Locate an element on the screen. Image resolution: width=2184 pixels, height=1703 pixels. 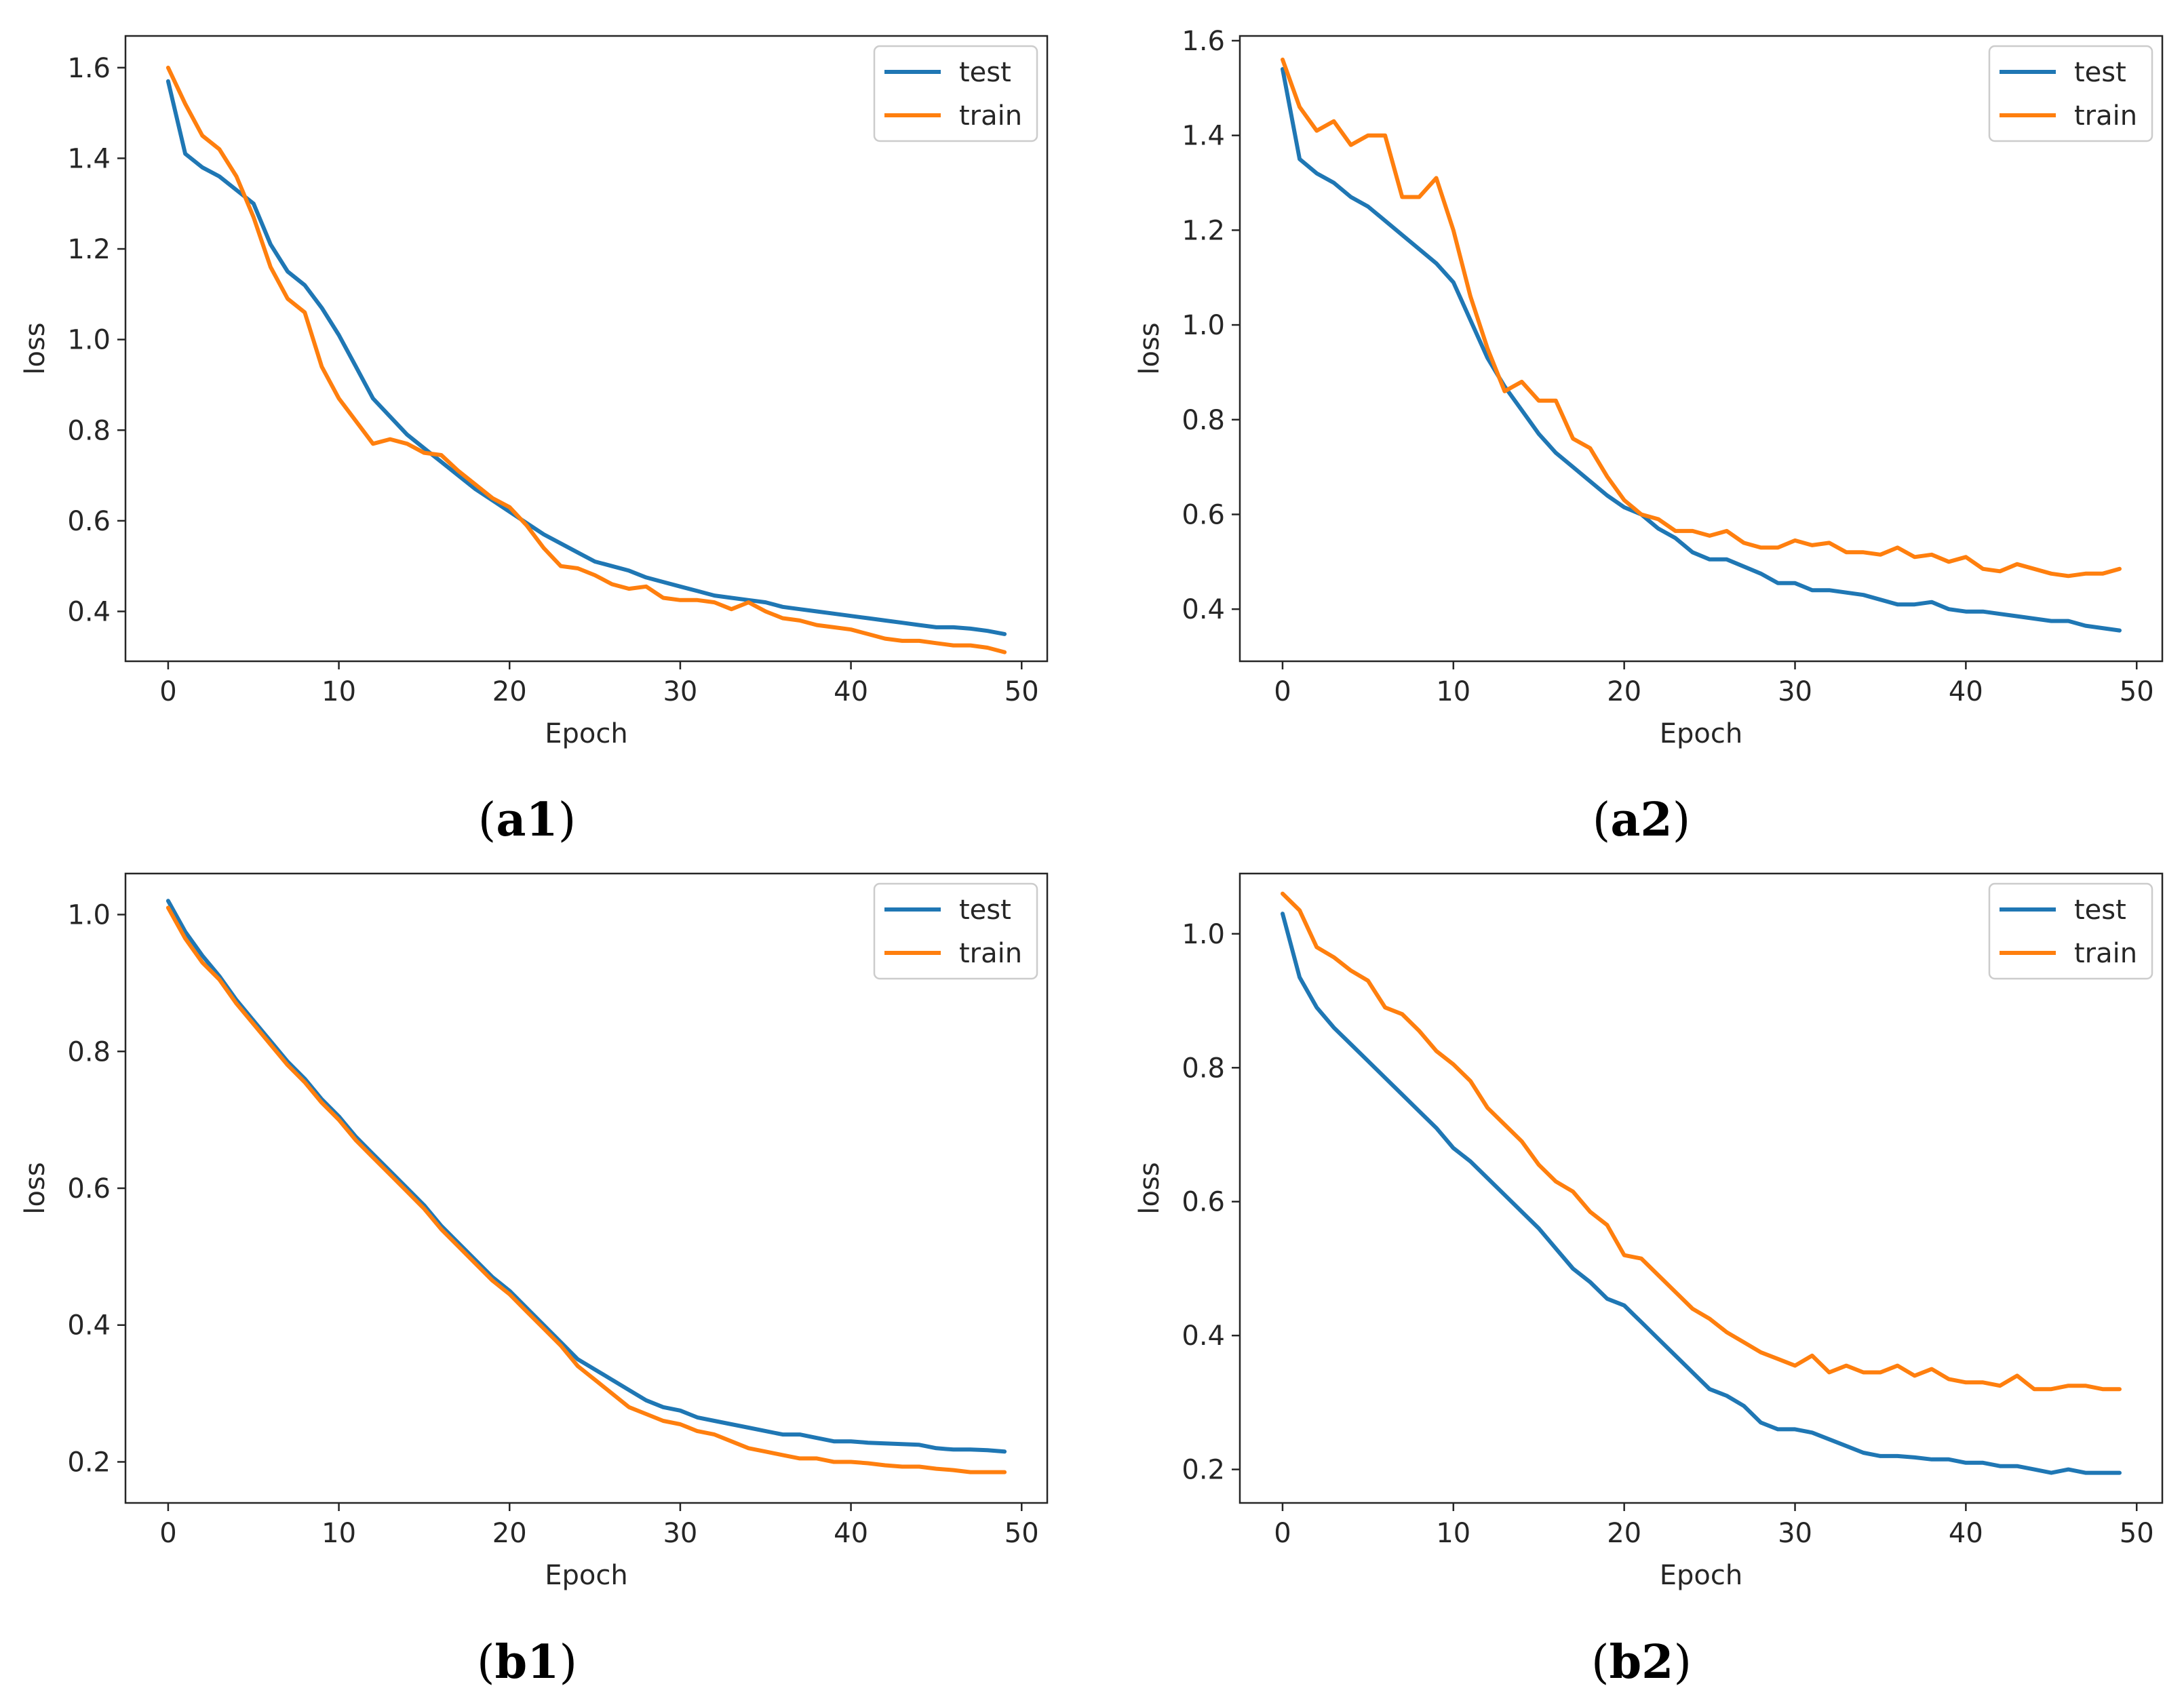
panel-caption: (a2) is located at coordinates (1641, 820).